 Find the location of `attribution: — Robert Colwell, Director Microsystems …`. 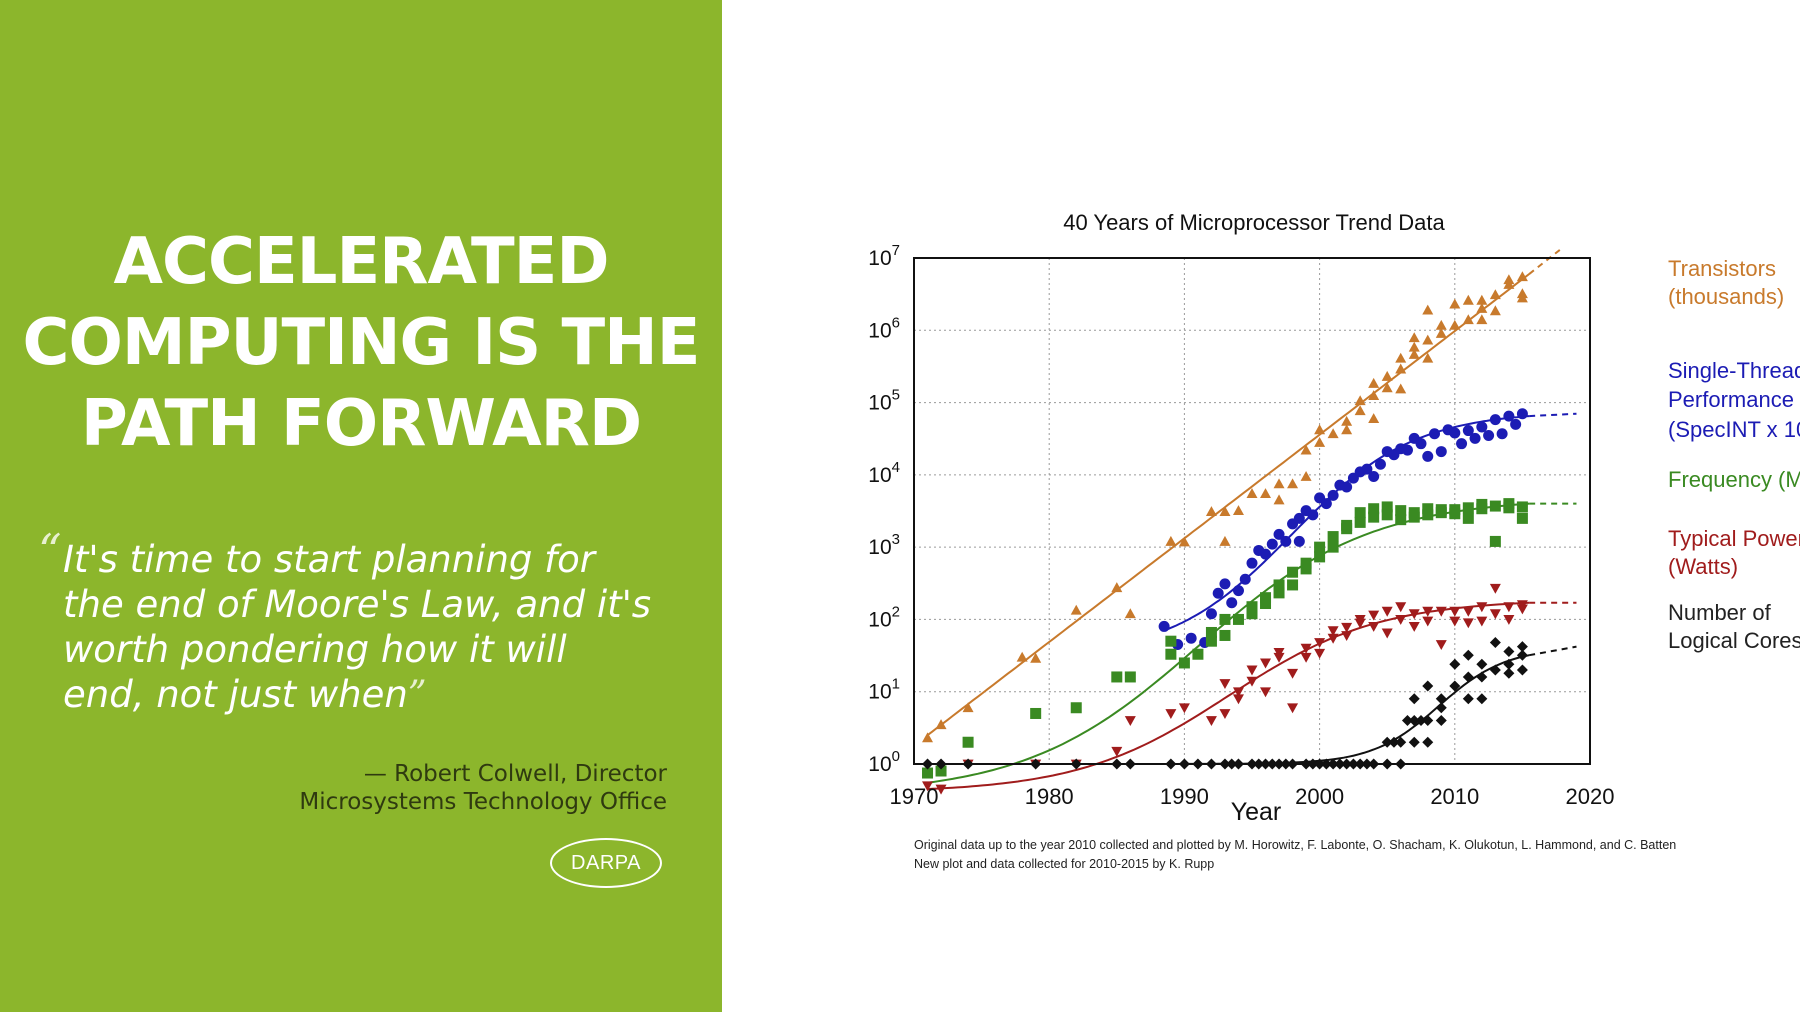

attribution: — Robert Colwell, Director Microsystems … is located at coordinates (483, 788).